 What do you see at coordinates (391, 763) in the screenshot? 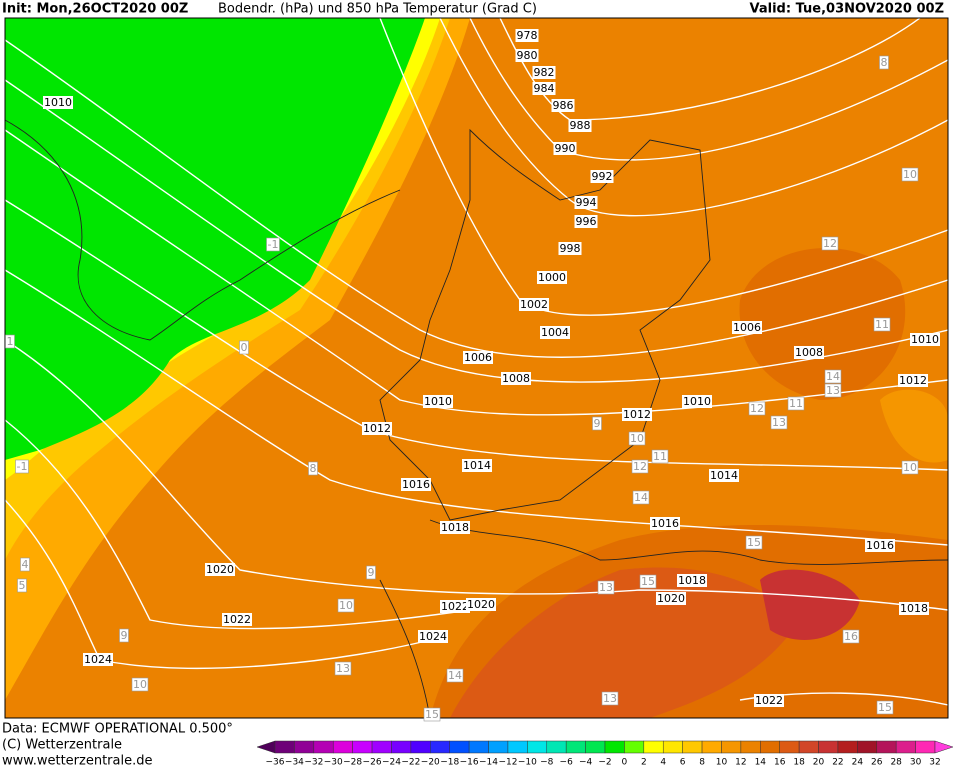
I see `scale-label: −24` at bounding box center [391, 763].